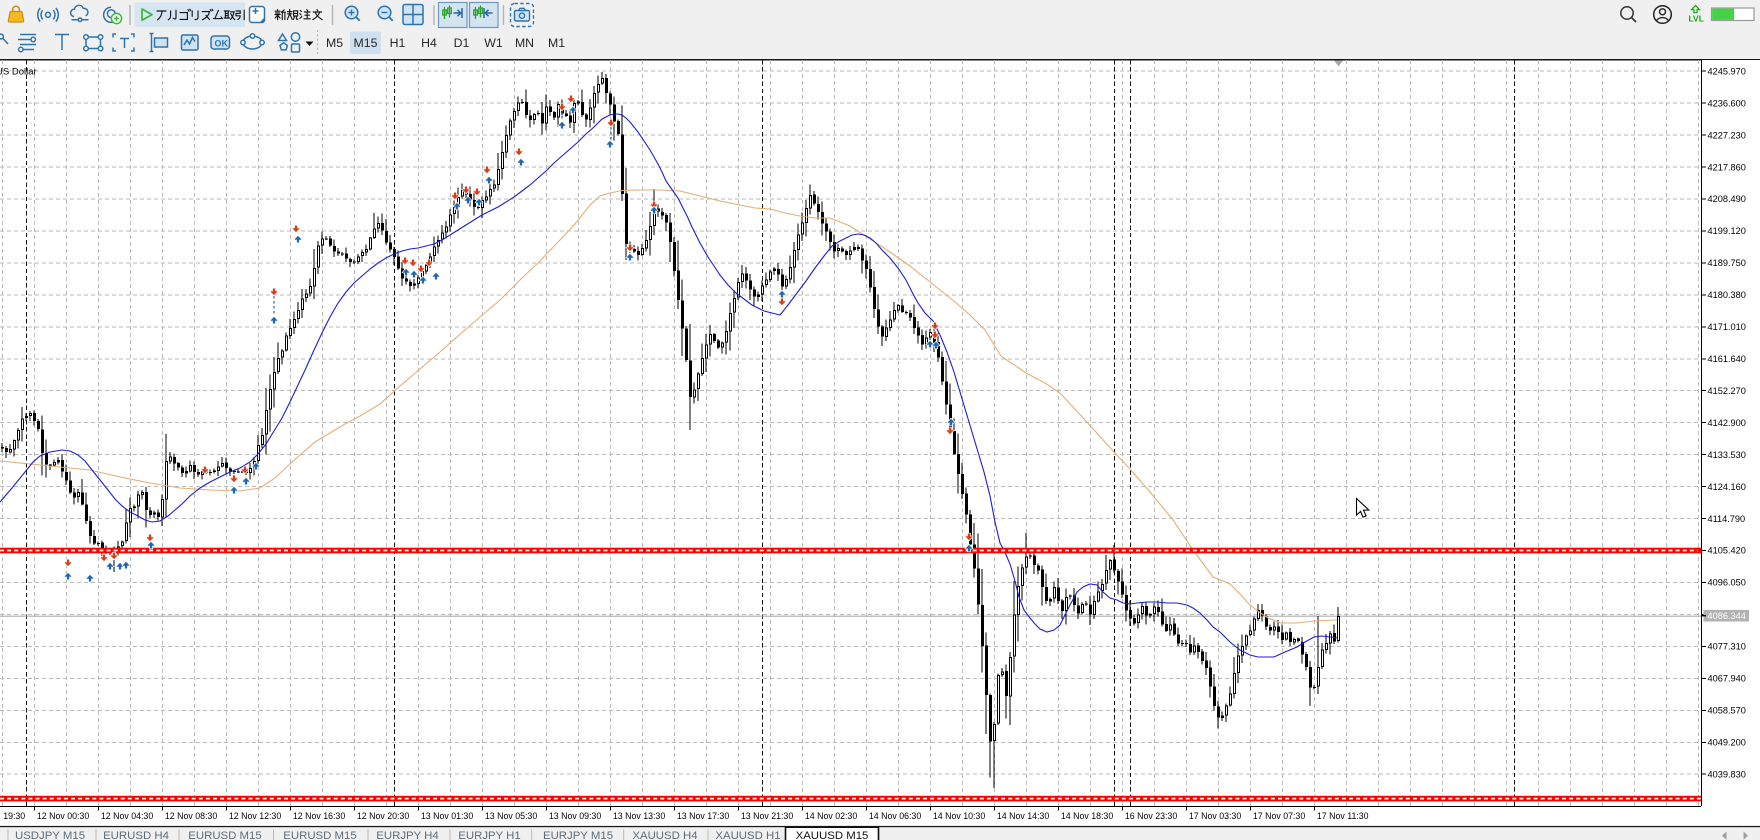 Image resolution: width=1760 pixels, height=840 pixels. Describe the element at coordinates (462, 43) in the screenshot. I see `svg-text: D1` at that location.